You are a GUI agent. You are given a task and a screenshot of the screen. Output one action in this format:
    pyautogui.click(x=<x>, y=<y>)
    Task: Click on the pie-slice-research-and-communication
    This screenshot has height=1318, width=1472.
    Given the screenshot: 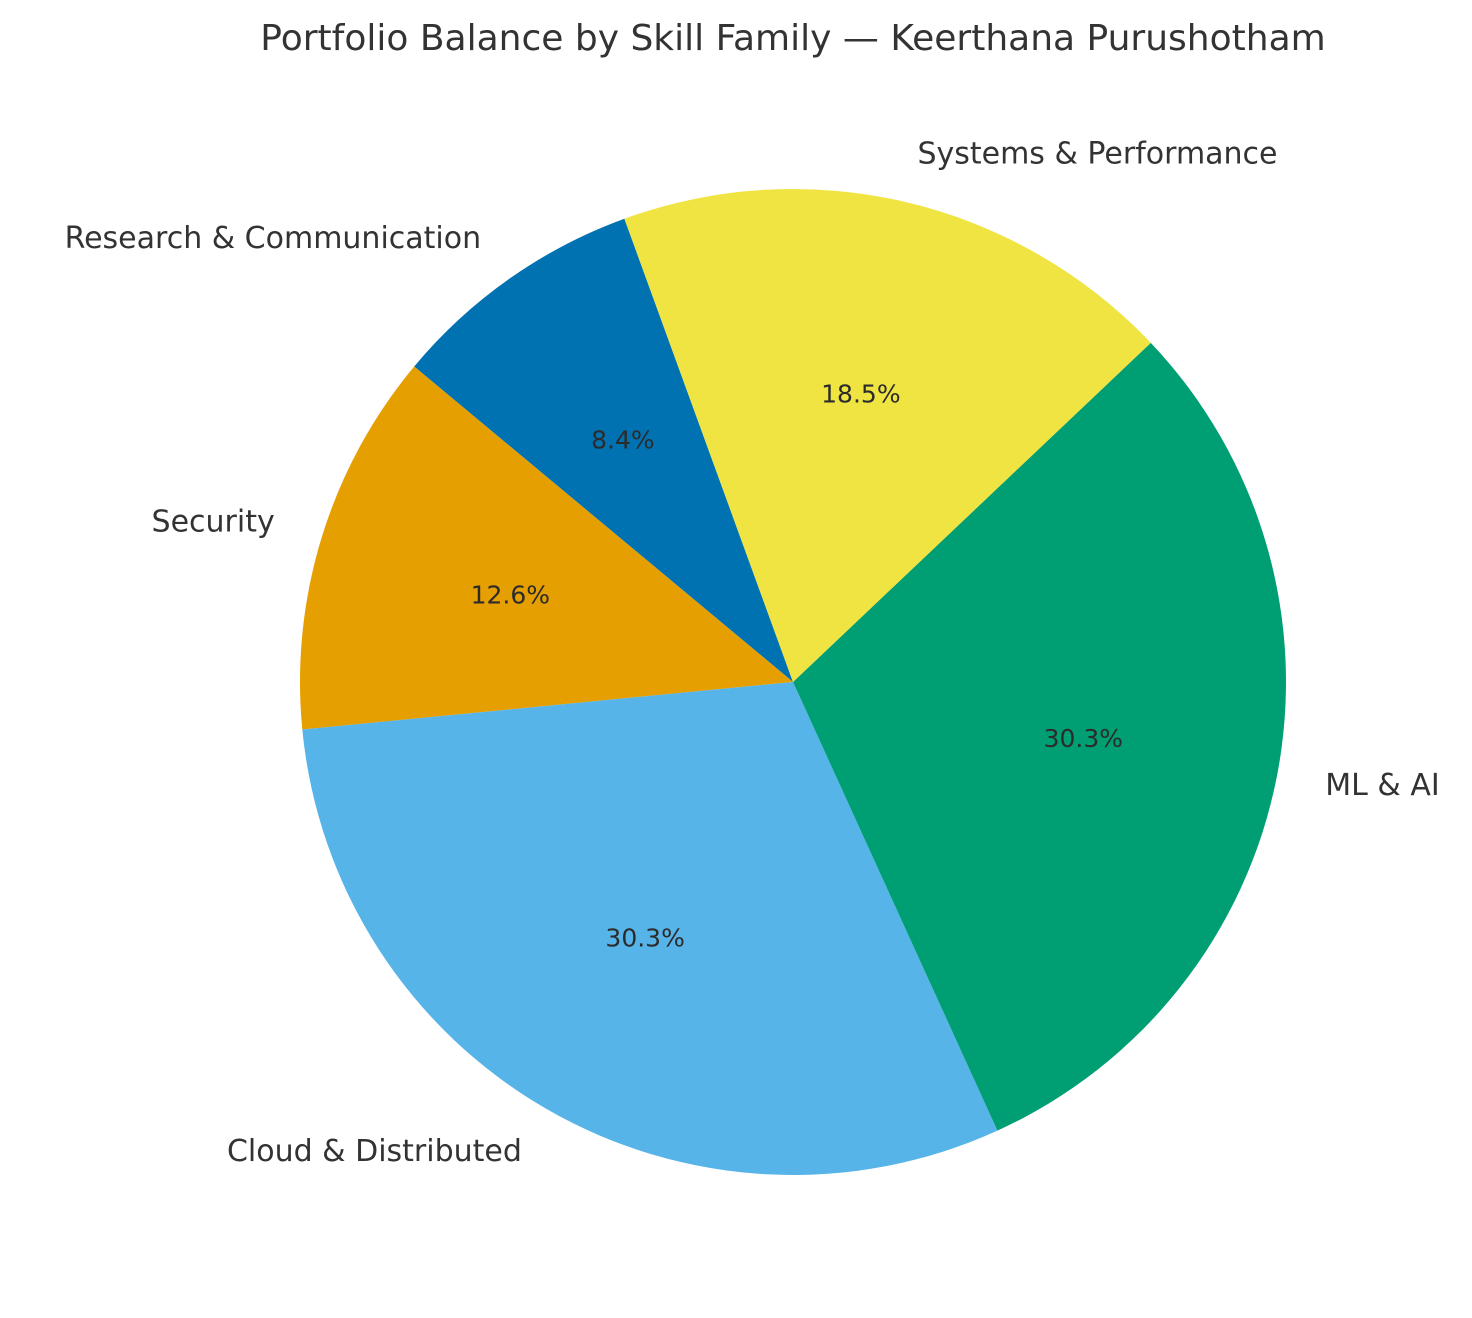 What is the action you would take?
    pyautogui.click(x=603, y=450)
    